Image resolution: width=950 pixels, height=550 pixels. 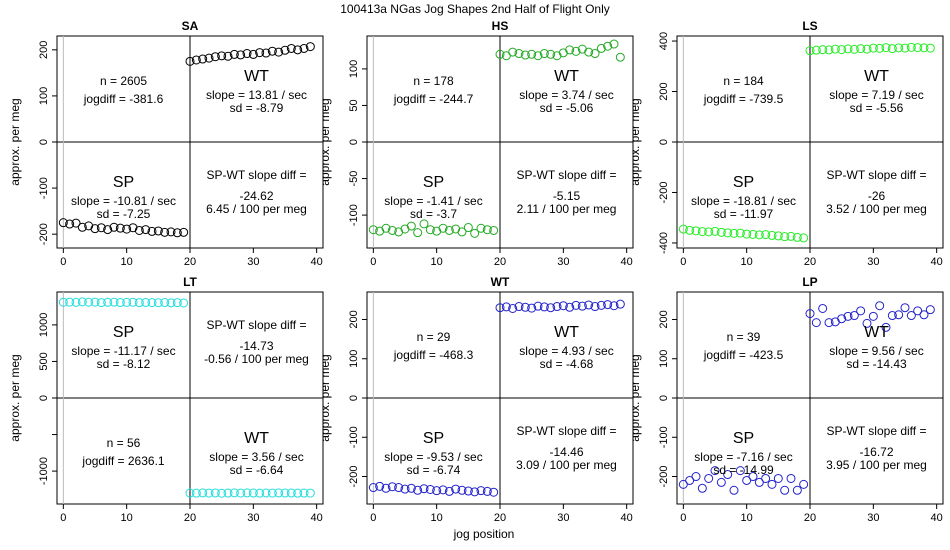 What do you see at coordinates (124, 214) in the screenshot?
I see `annotation-sd: sd = -7.25` at bounding box center [124, 214].